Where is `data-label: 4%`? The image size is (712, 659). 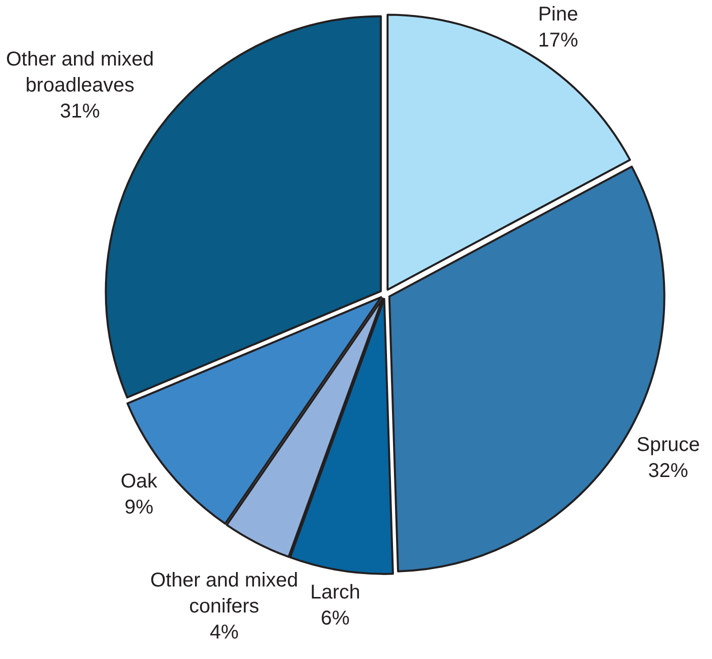
data-label: 4% is located at coordinates (224, 632).